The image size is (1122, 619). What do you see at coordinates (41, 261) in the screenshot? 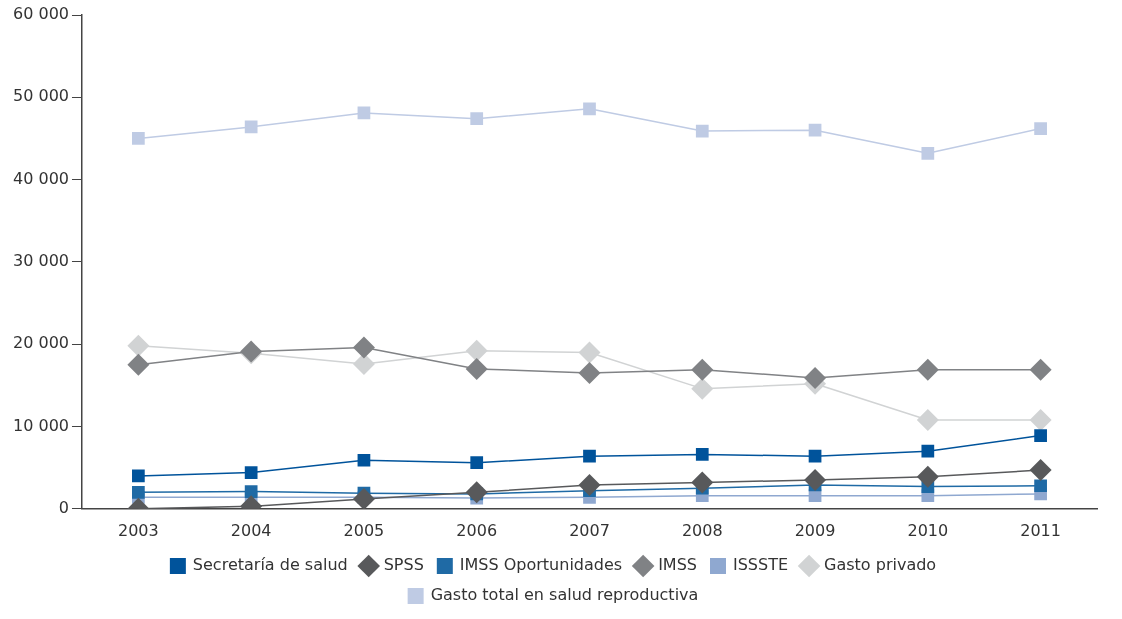
I see `y-tick-label: 30 000` at bounding box center [41, 261].